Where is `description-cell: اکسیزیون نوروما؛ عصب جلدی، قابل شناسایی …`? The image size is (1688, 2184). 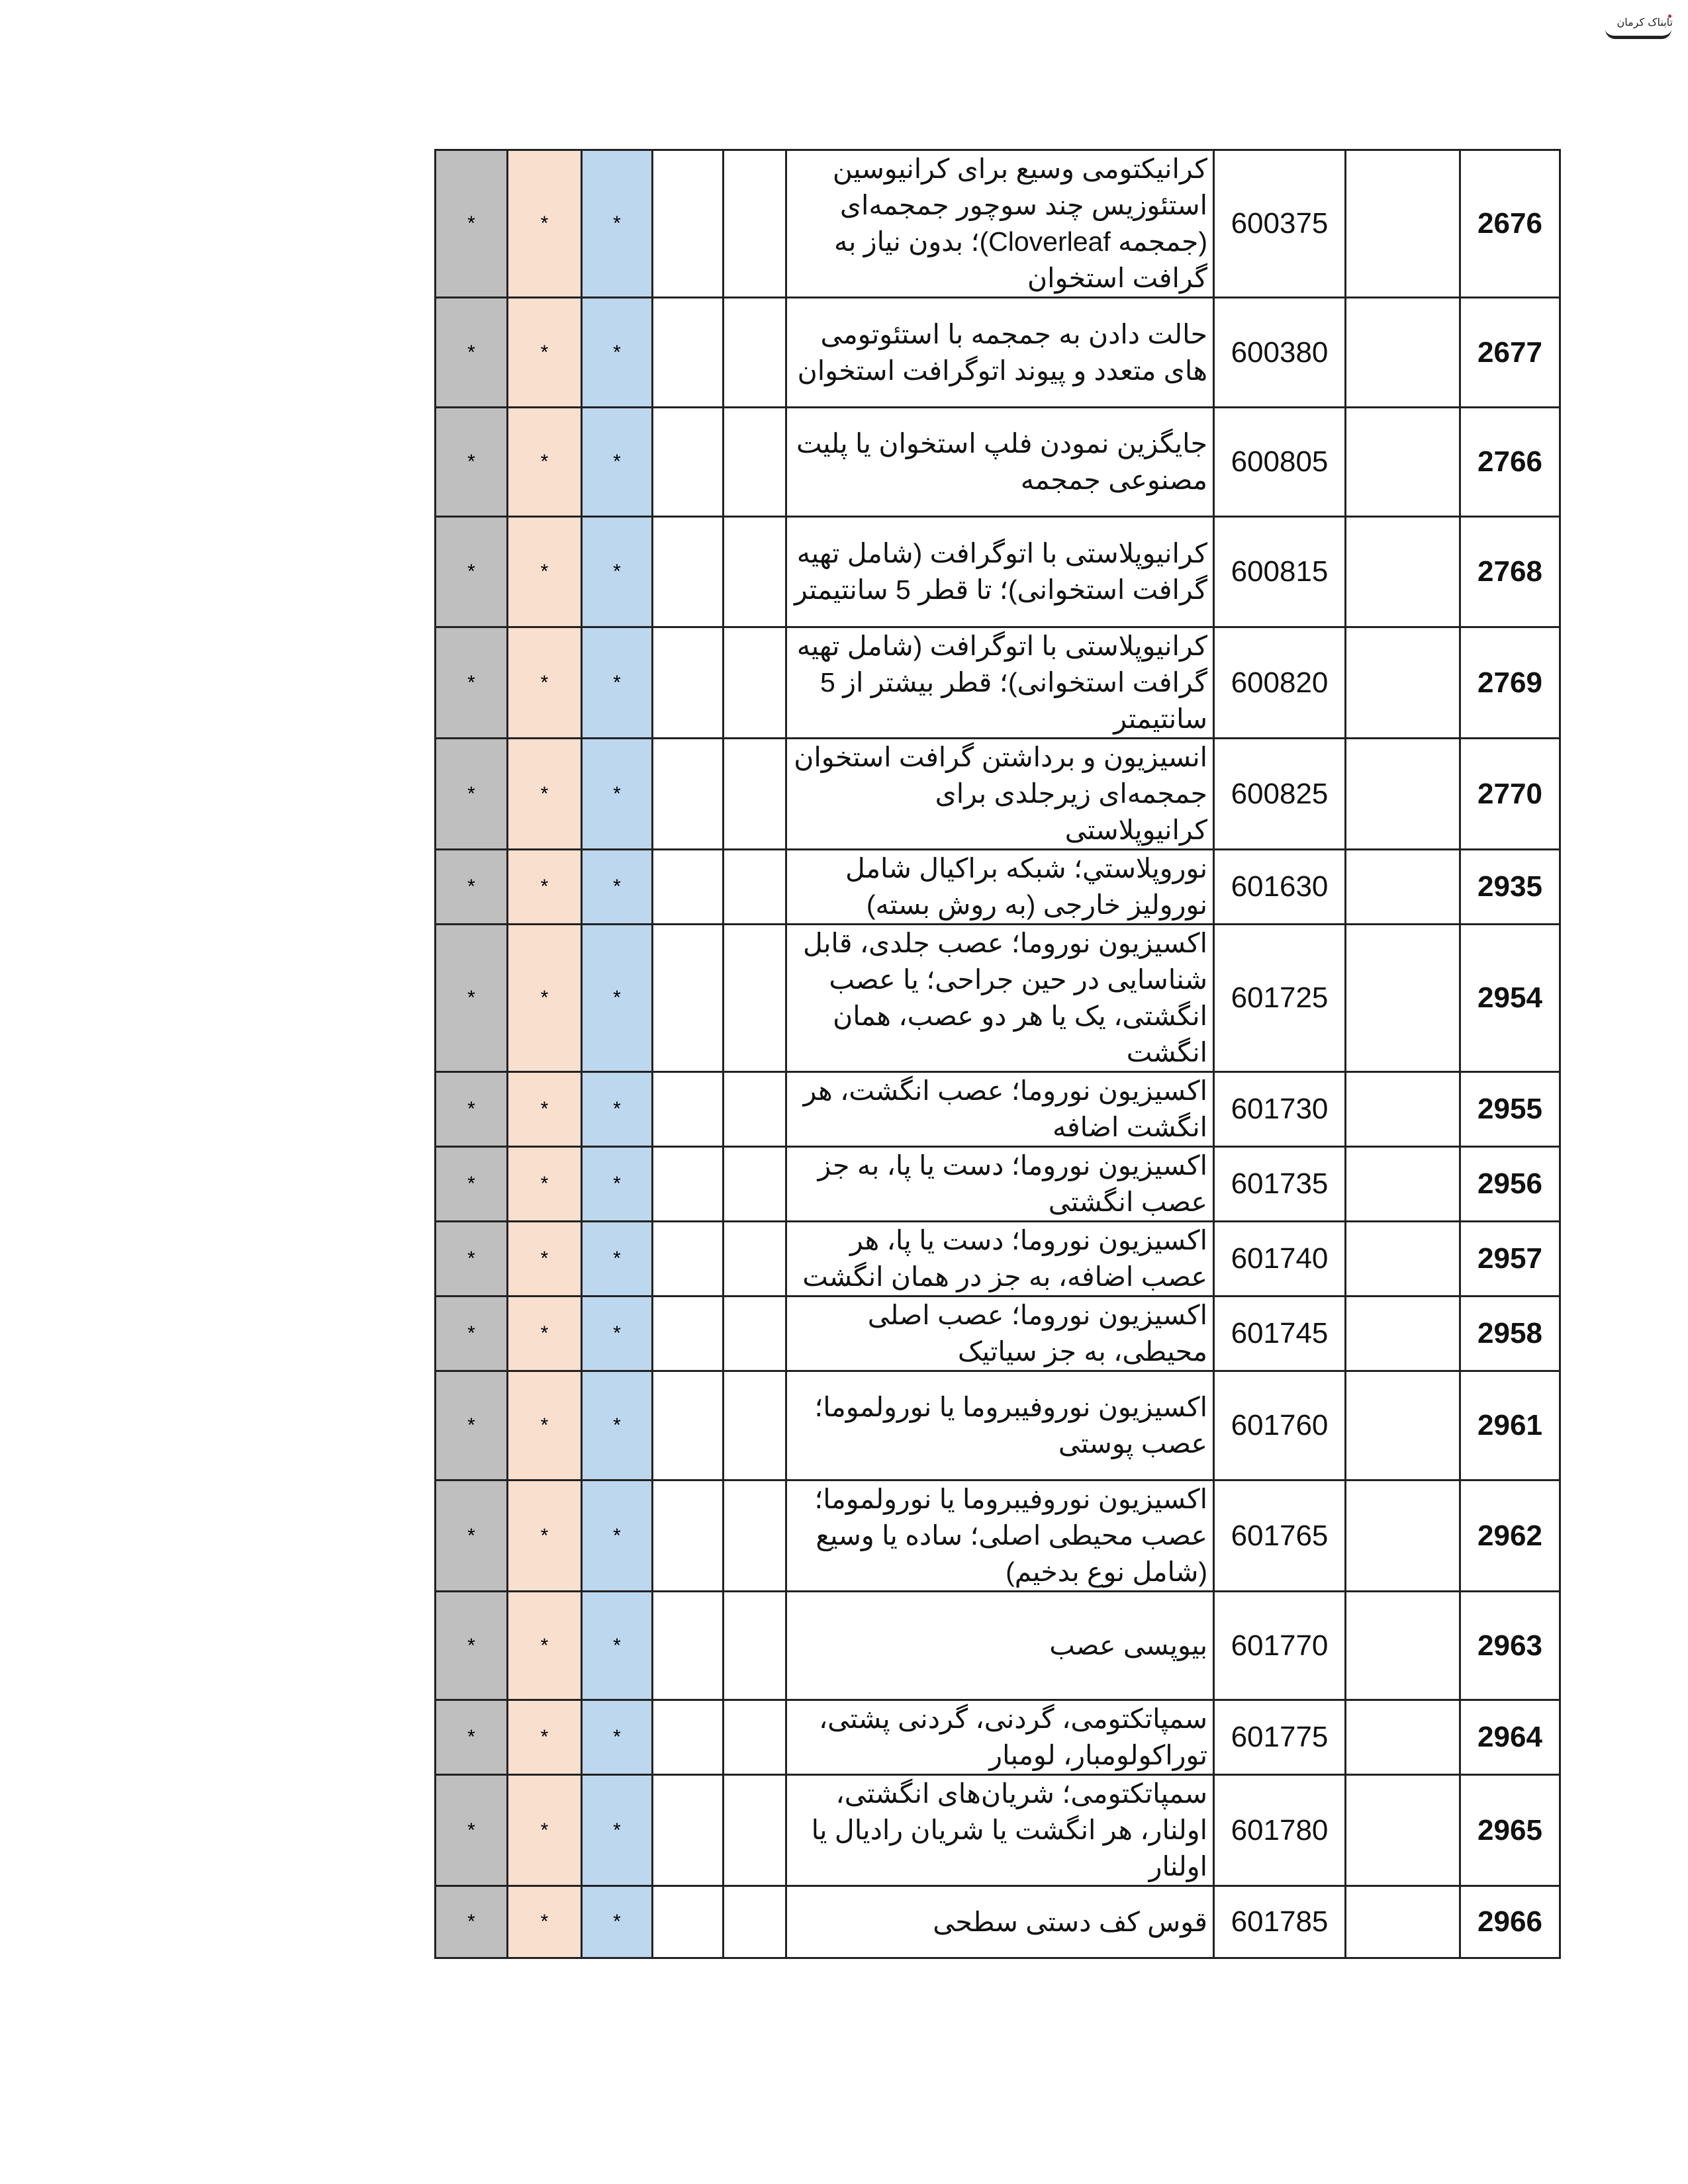
description-cell: اکسیزیون نوروما؛ عصب جلدی، قابل شناسایی … is located at coordinates (1000, 998).